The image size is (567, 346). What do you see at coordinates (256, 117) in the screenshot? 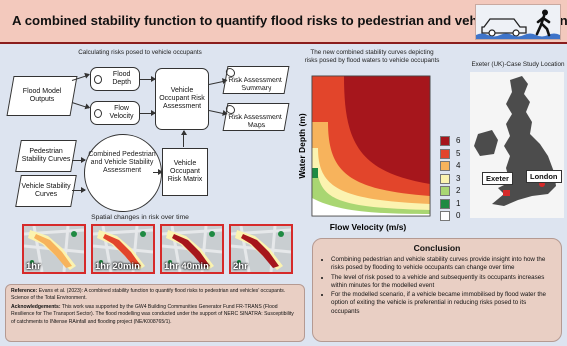
I see `risk-maps-box: Risk Assessment Maps` at bounding box center [256, 117].